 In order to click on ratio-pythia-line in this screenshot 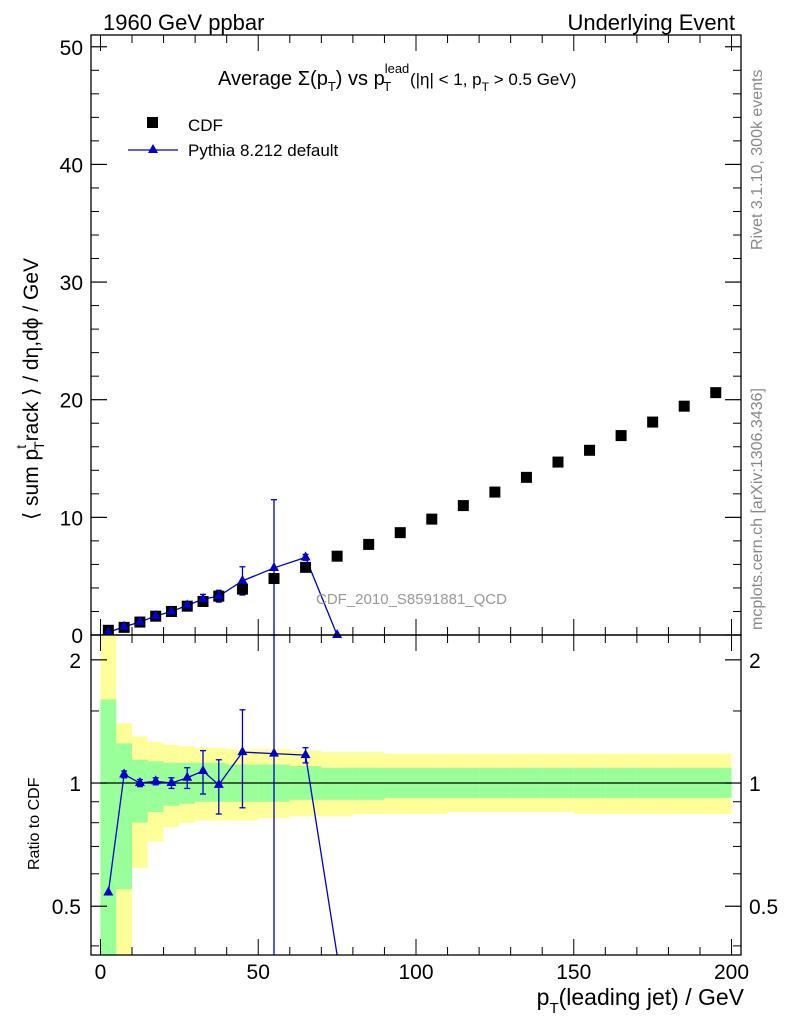, I will do `click(222, 853)`.